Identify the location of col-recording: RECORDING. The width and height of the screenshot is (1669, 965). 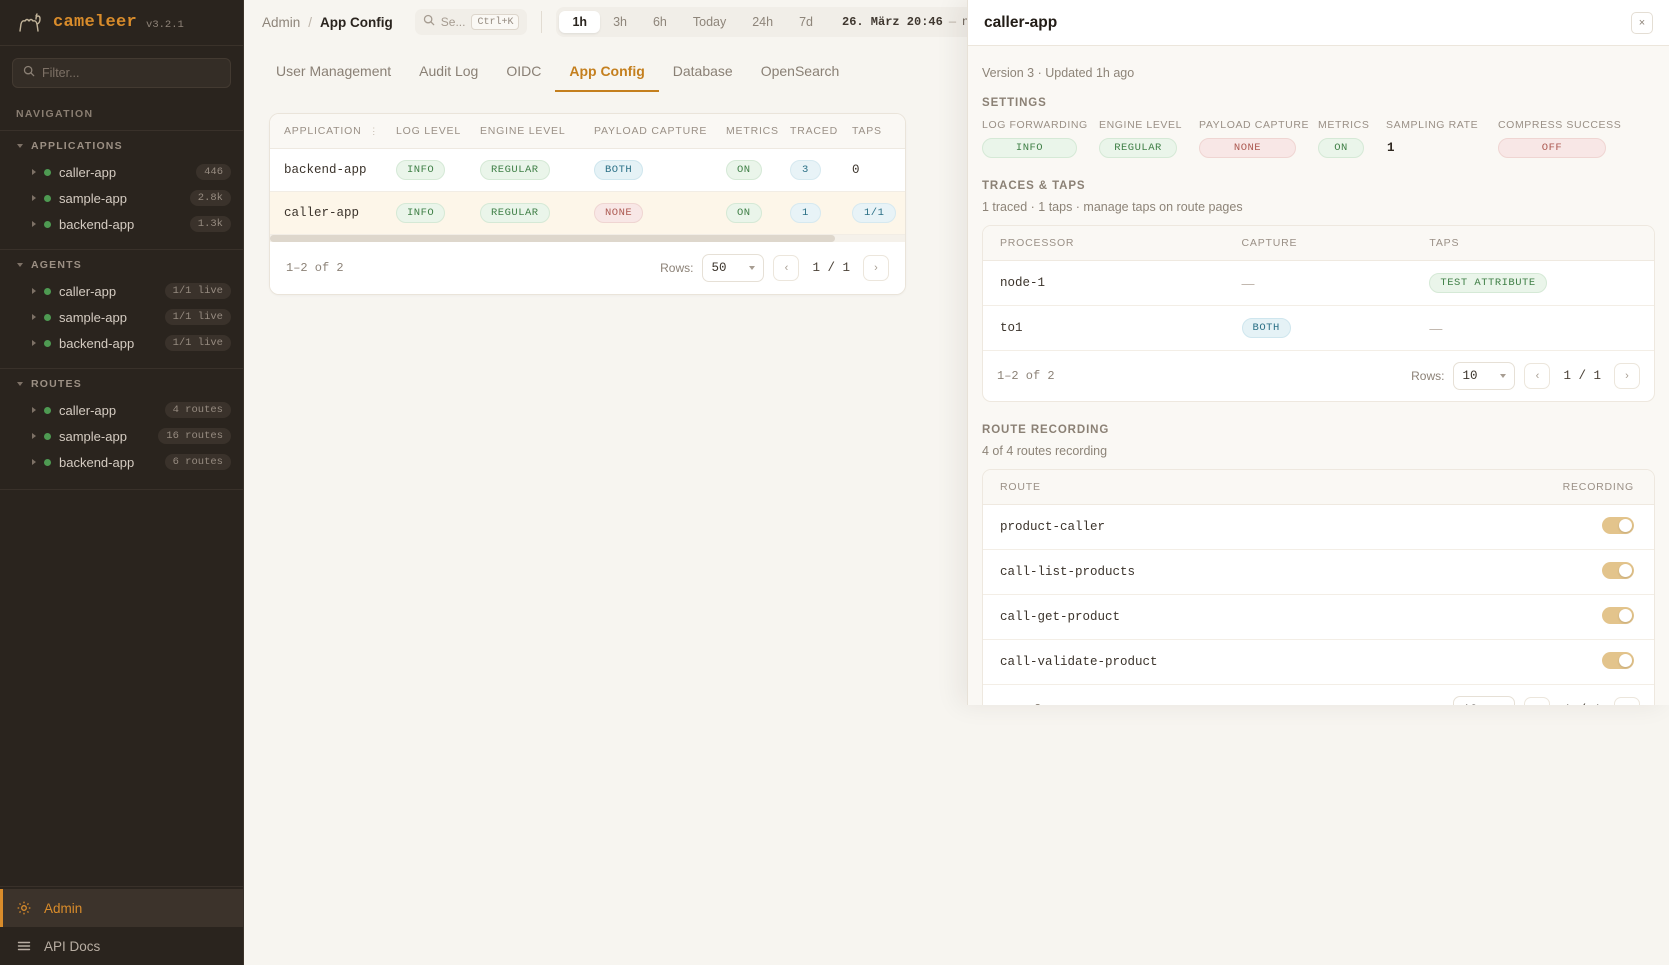
(1553, 487).